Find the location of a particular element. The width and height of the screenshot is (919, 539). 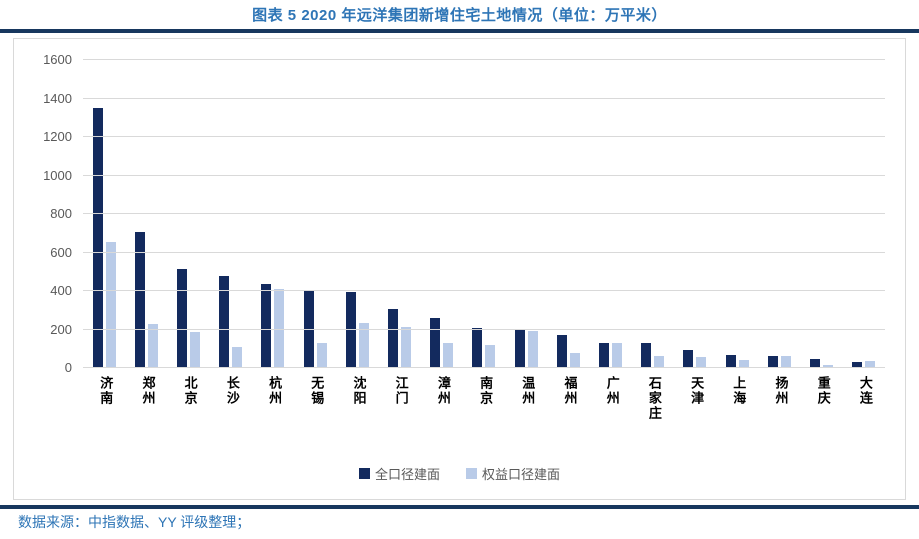

y-tick-label: 0 is located at coordinates (68, 367).